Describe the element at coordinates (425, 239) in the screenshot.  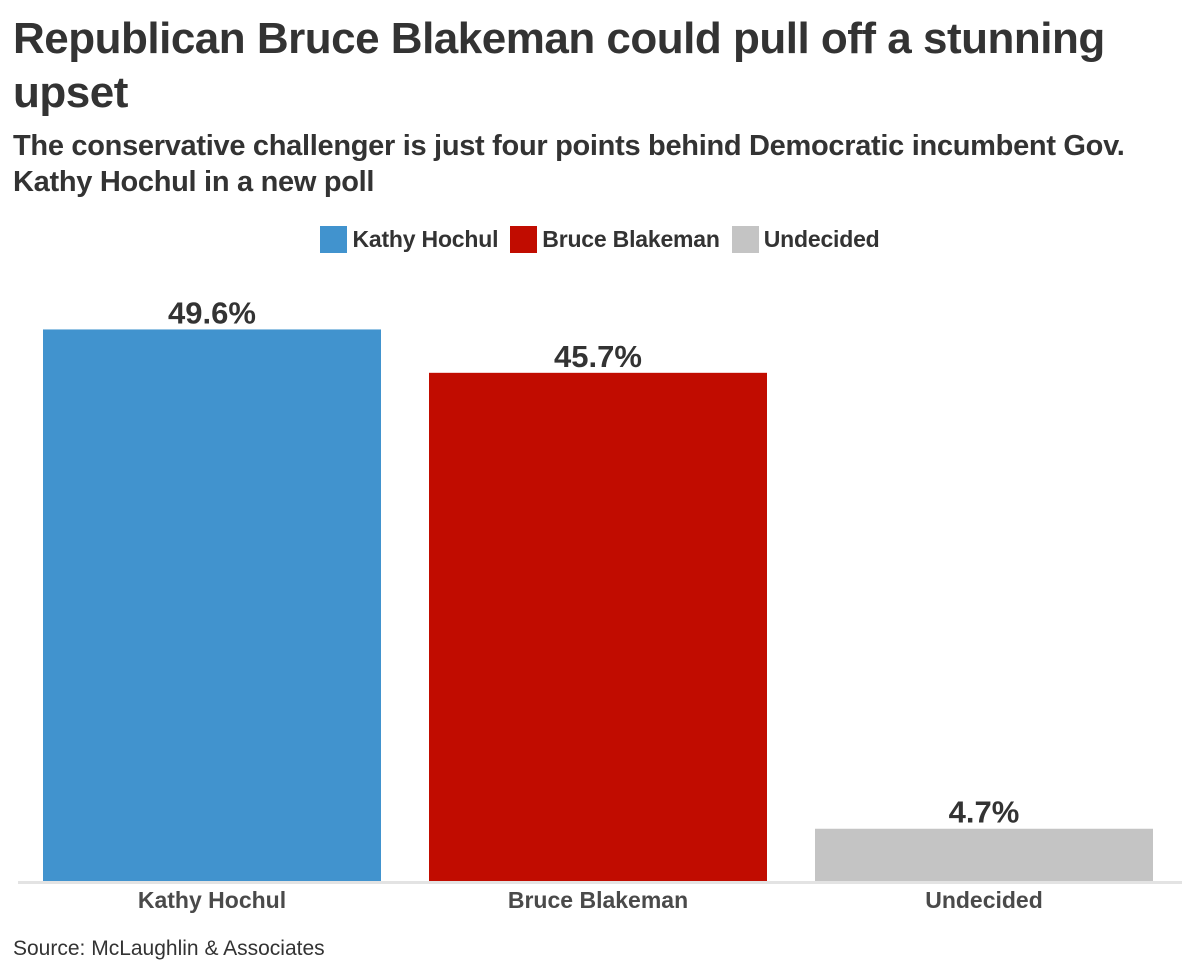
I see `legend-label-hochul: Kathy Hochul` at that location.